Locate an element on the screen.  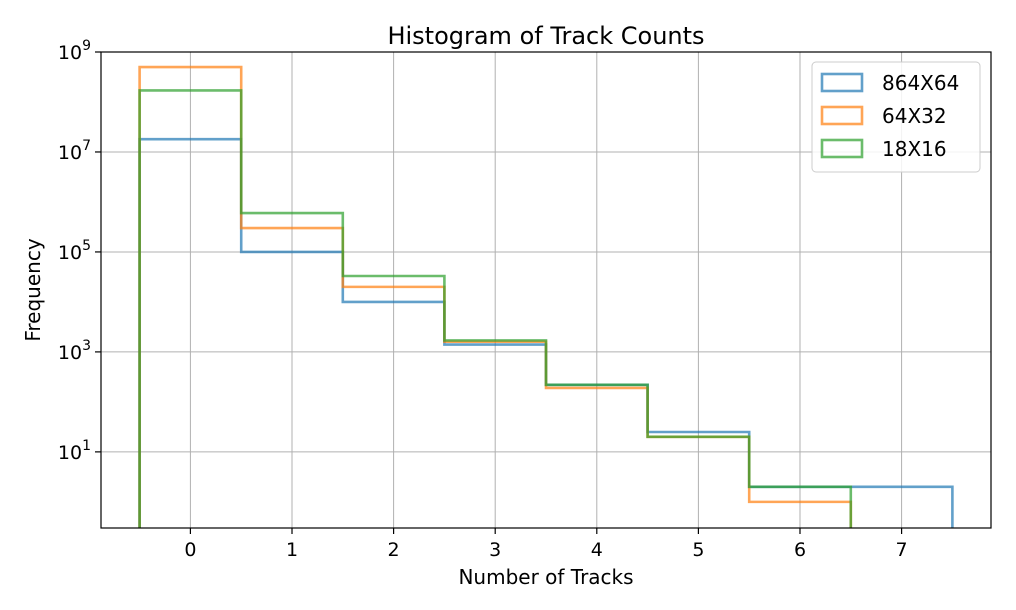
legend-label: 864X64 is located at coordinates (920, 83).